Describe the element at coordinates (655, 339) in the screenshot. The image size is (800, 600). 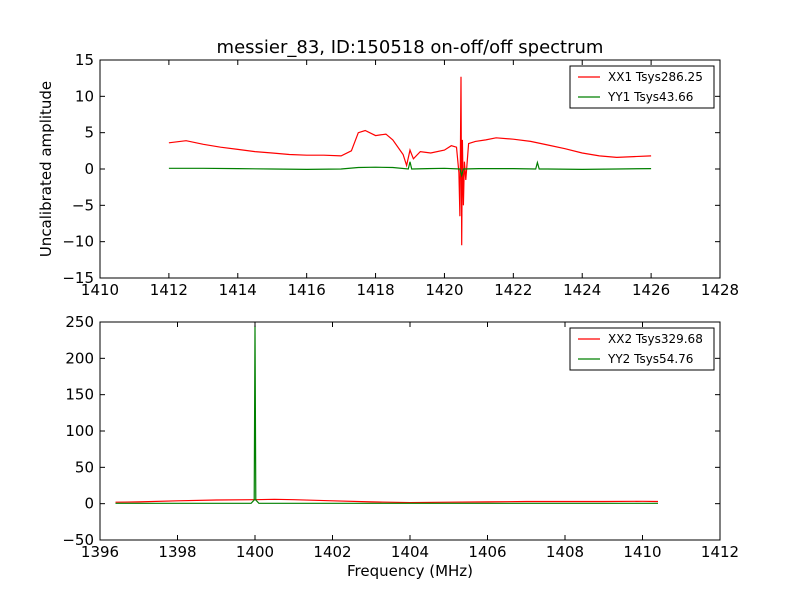
I see `legend-label: XX2 Tsys329.68` at that location.